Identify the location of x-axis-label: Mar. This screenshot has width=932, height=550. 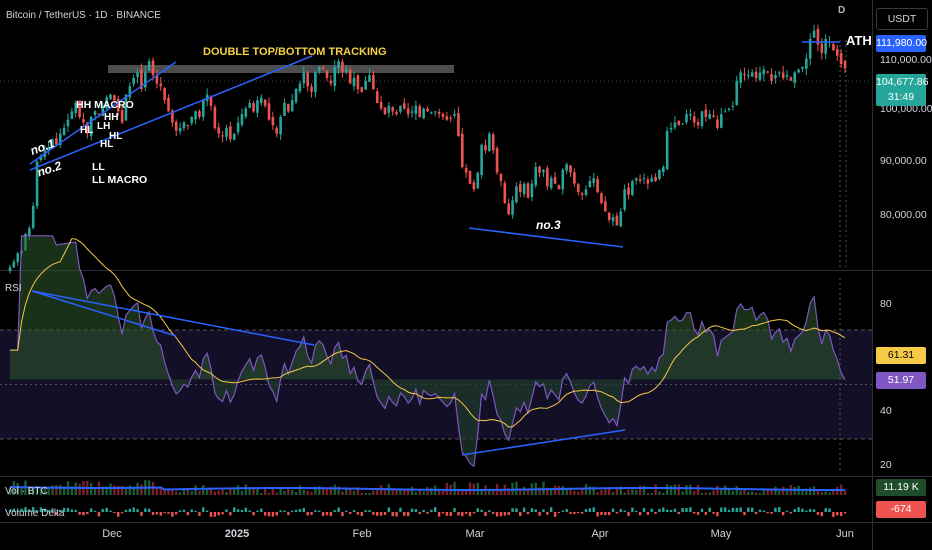
(475, 534).